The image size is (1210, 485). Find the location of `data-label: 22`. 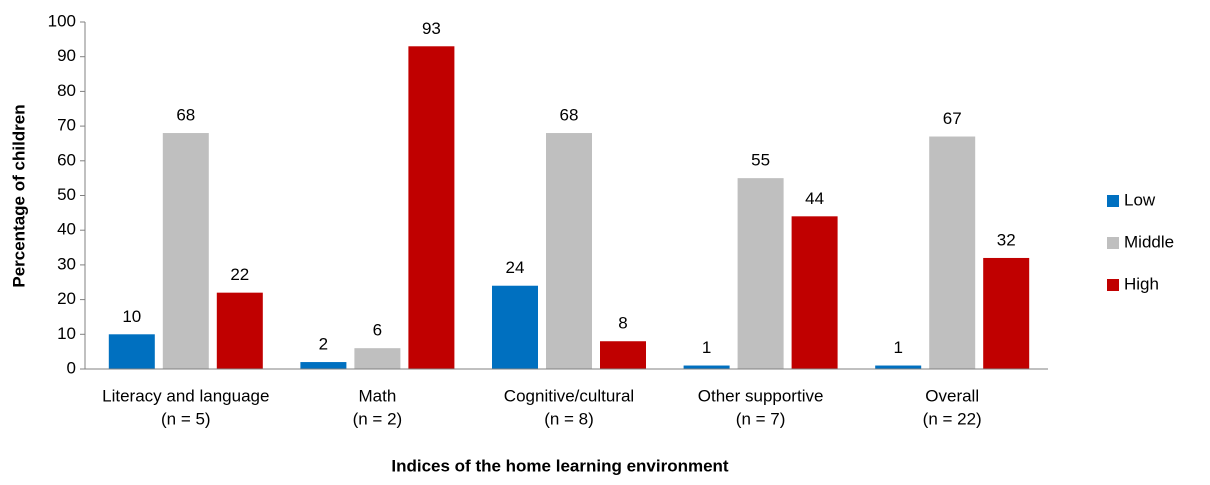

data-label: 22 is located at coordinates (239, 274).